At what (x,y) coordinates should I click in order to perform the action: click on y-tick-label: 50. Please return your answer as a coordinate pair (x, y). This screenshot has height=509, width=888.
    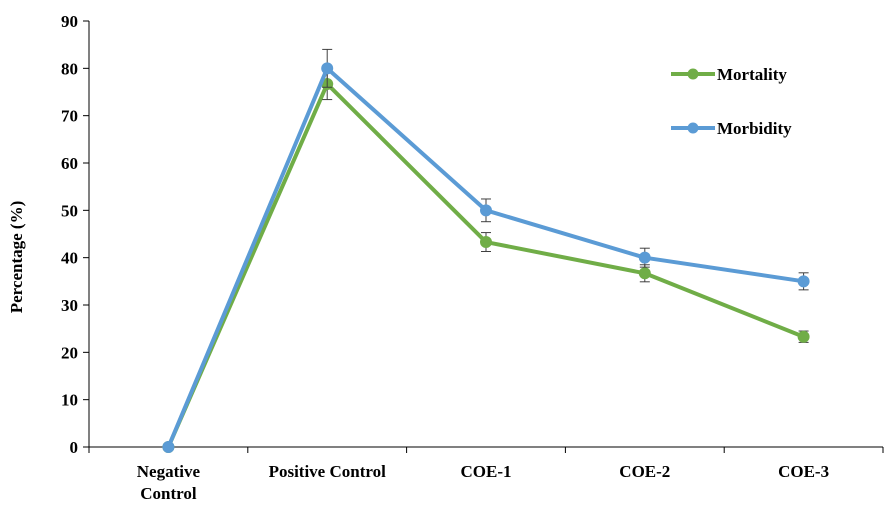
    Looking at the image, I should click on (69, 210).